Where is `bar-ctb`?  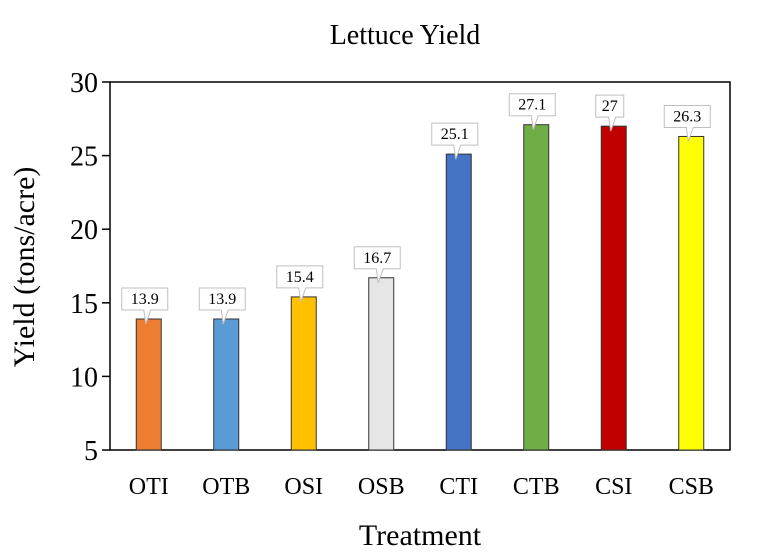
bar-ctb is located at coordinates (536, 287).